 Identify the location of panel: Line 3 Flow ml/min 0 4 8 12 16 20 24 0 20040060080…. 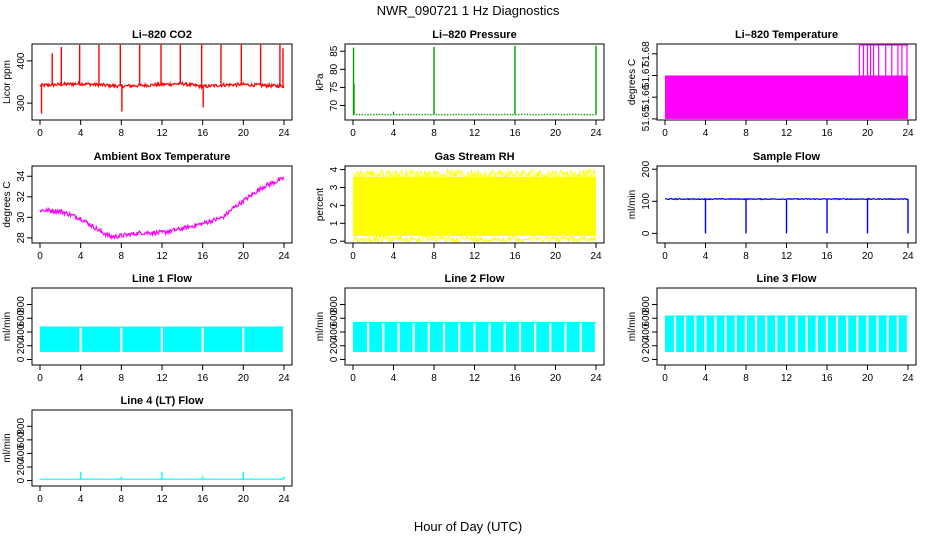
(772, 328).